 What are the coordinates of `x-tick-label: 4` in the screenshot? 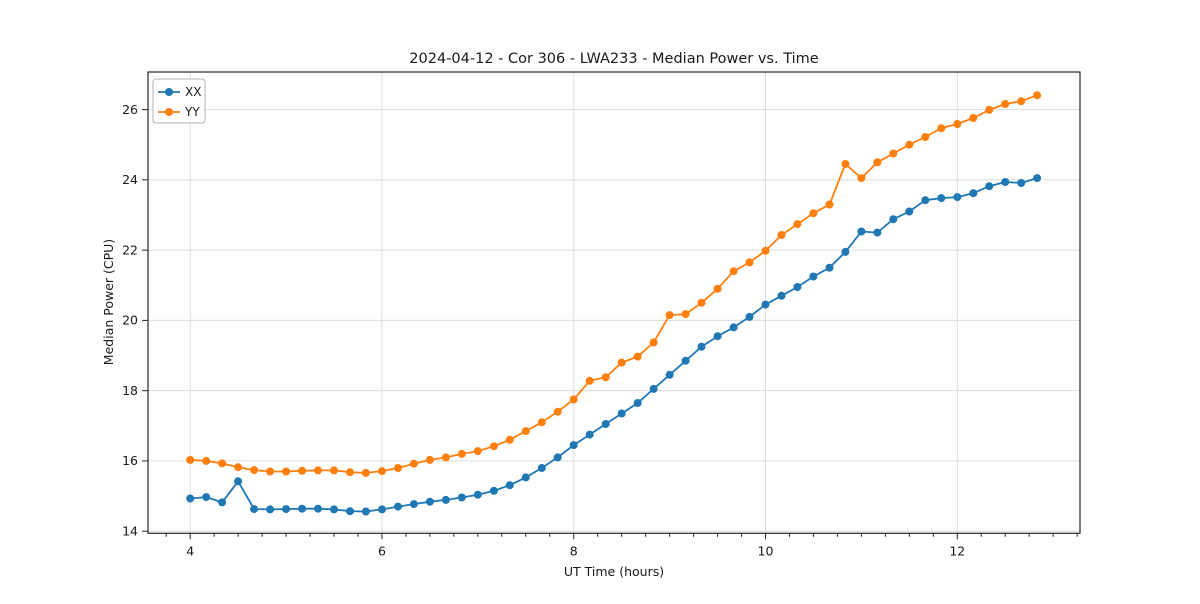 It's located at (190, 550).